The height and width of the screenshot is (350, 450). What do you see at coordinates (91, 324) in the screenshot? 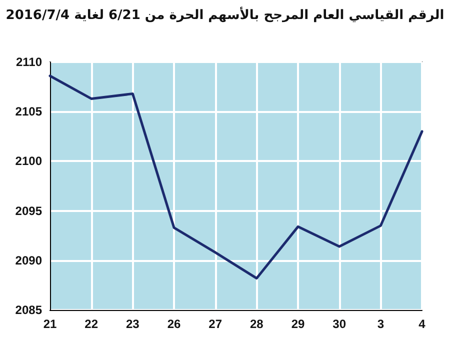
I see `x-tick-label: 22` at bounding box center [91, 324].